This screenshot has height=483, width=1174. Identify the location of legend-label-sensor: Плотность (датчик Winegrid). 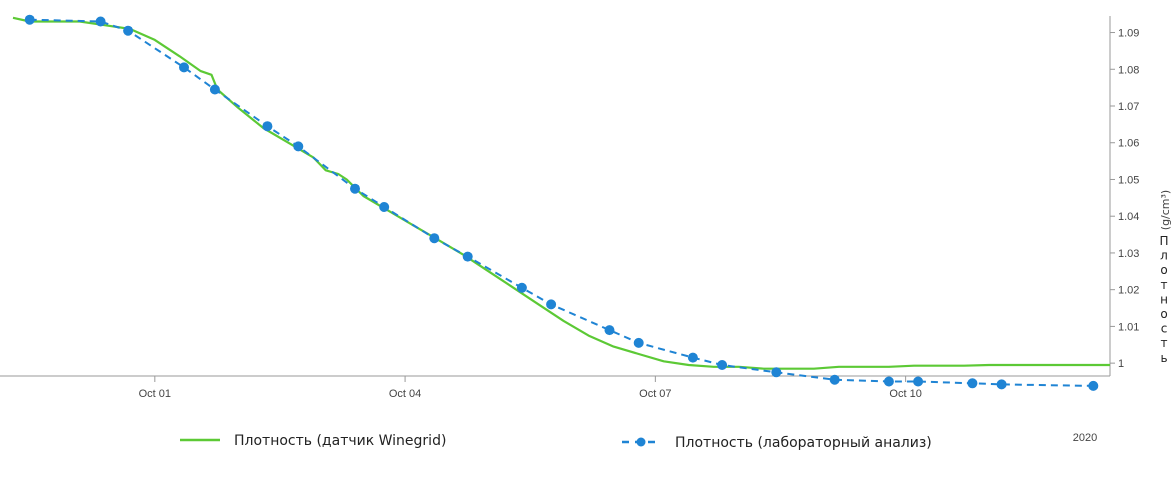
(340, 441).